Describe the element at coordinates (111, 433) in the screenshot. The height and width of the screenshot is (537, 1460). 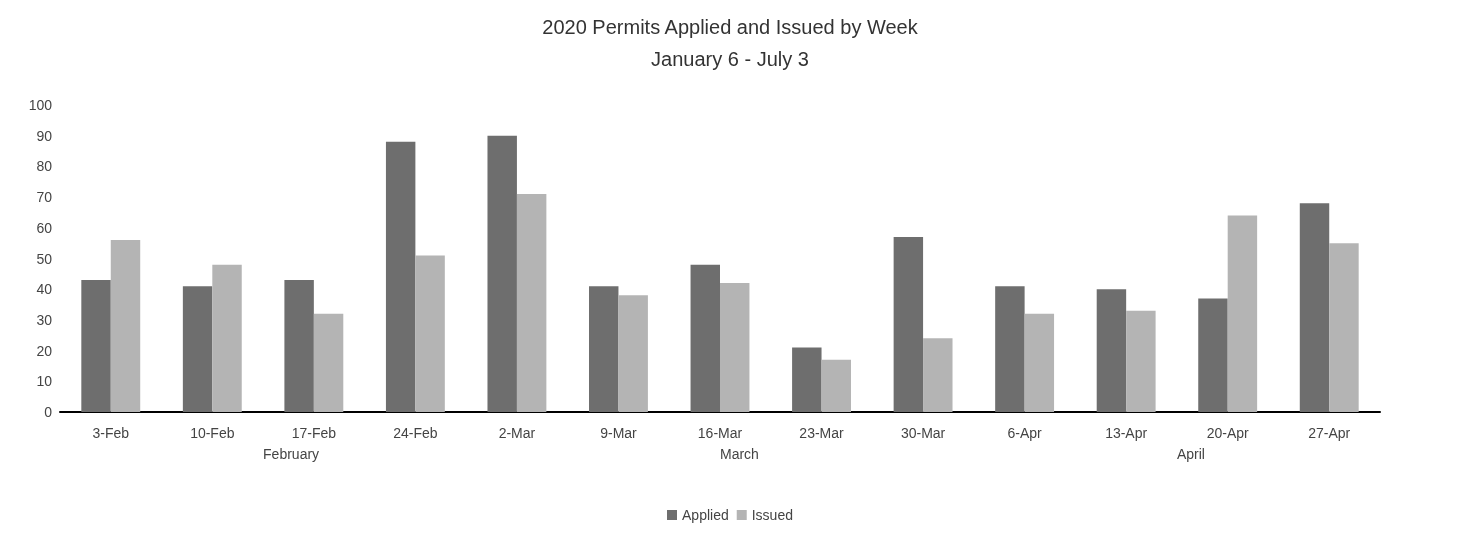
I see `x-tick-label: 3-Feb` at that location.